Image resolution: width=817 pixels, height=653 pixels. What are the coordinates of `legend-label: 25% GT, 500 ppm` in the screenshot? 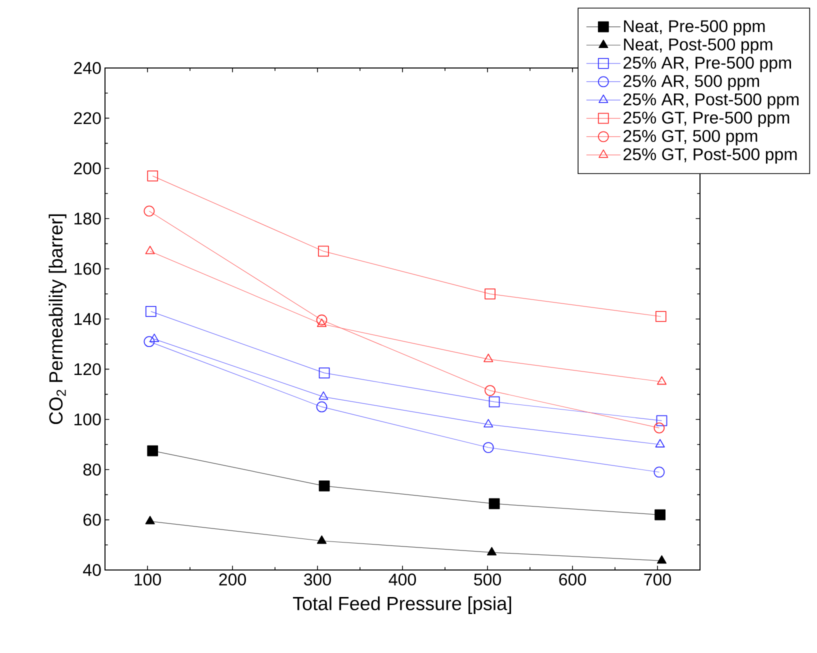 It's located at (691, 138).